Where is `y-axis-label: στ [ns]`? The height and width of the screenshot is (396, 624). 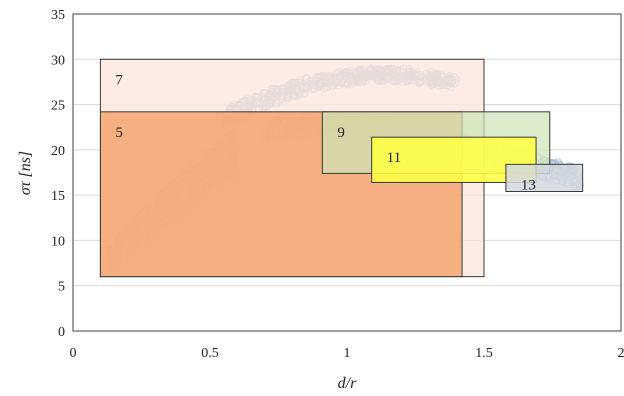 y-axis-label: στ [ns] is located at coordinates (25, 173).